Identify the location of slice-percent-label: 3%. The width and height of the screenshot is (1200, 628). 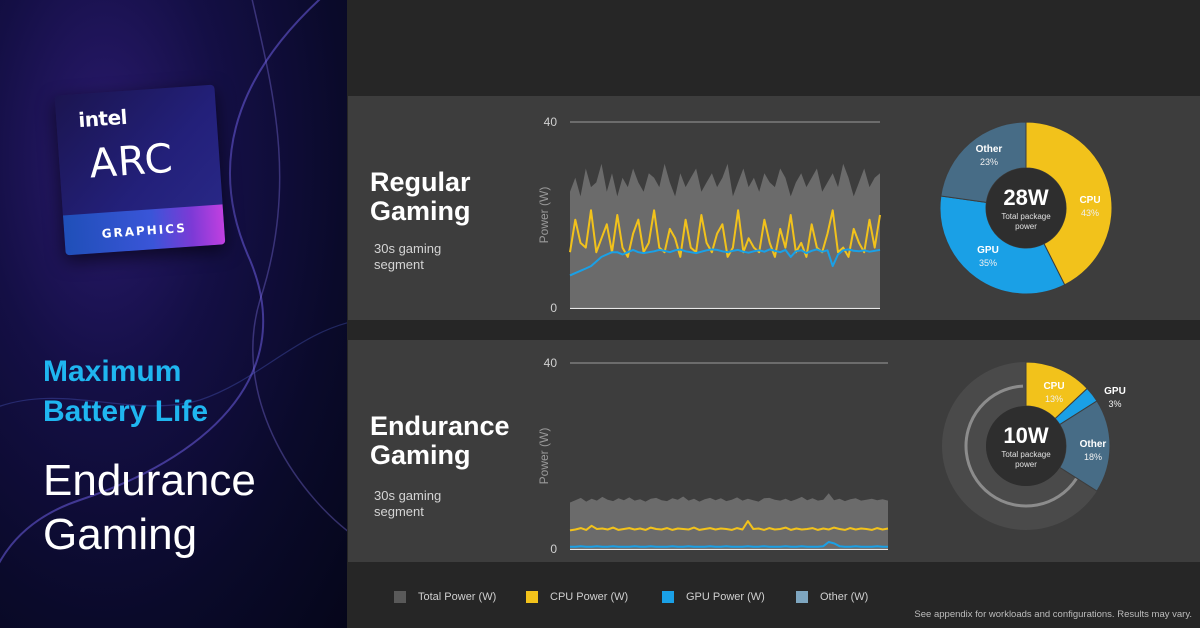
(1114, 404).